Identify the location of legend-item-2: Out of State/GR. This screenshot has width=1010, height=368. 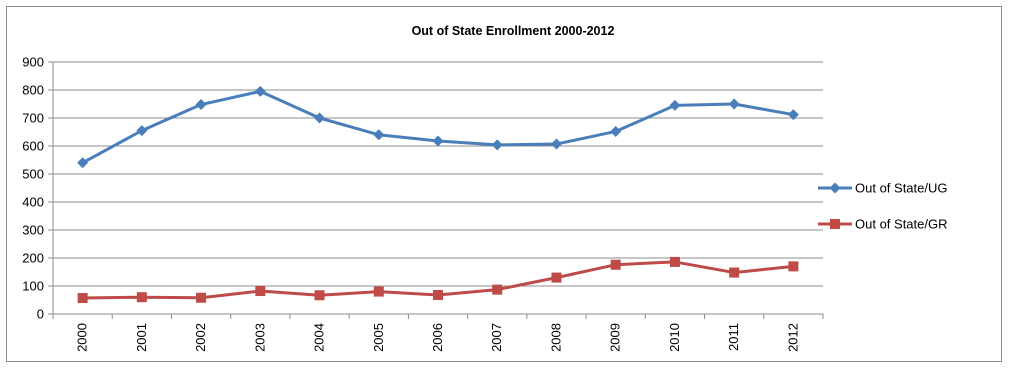
(883, 224).